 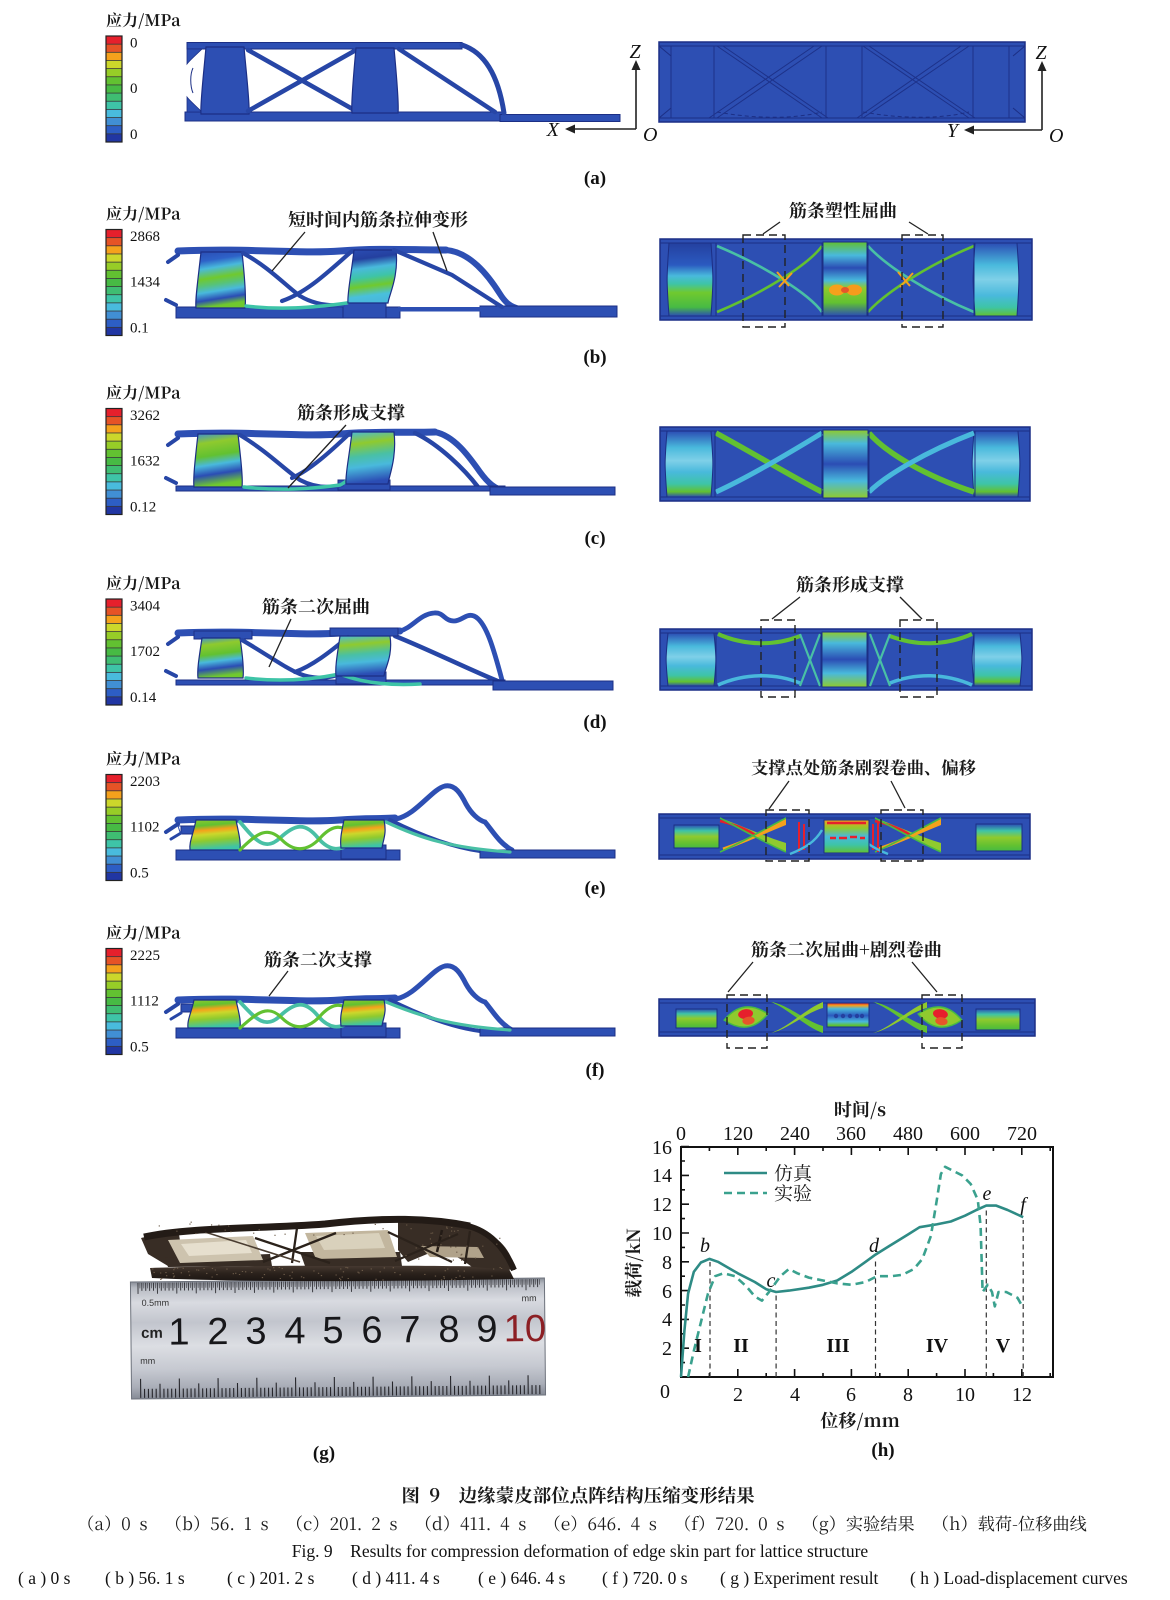 What do you see at coordinates (144, 1002) in the screenshot?
I see `svg-text: 1112` at bounding box center [144, 1002].